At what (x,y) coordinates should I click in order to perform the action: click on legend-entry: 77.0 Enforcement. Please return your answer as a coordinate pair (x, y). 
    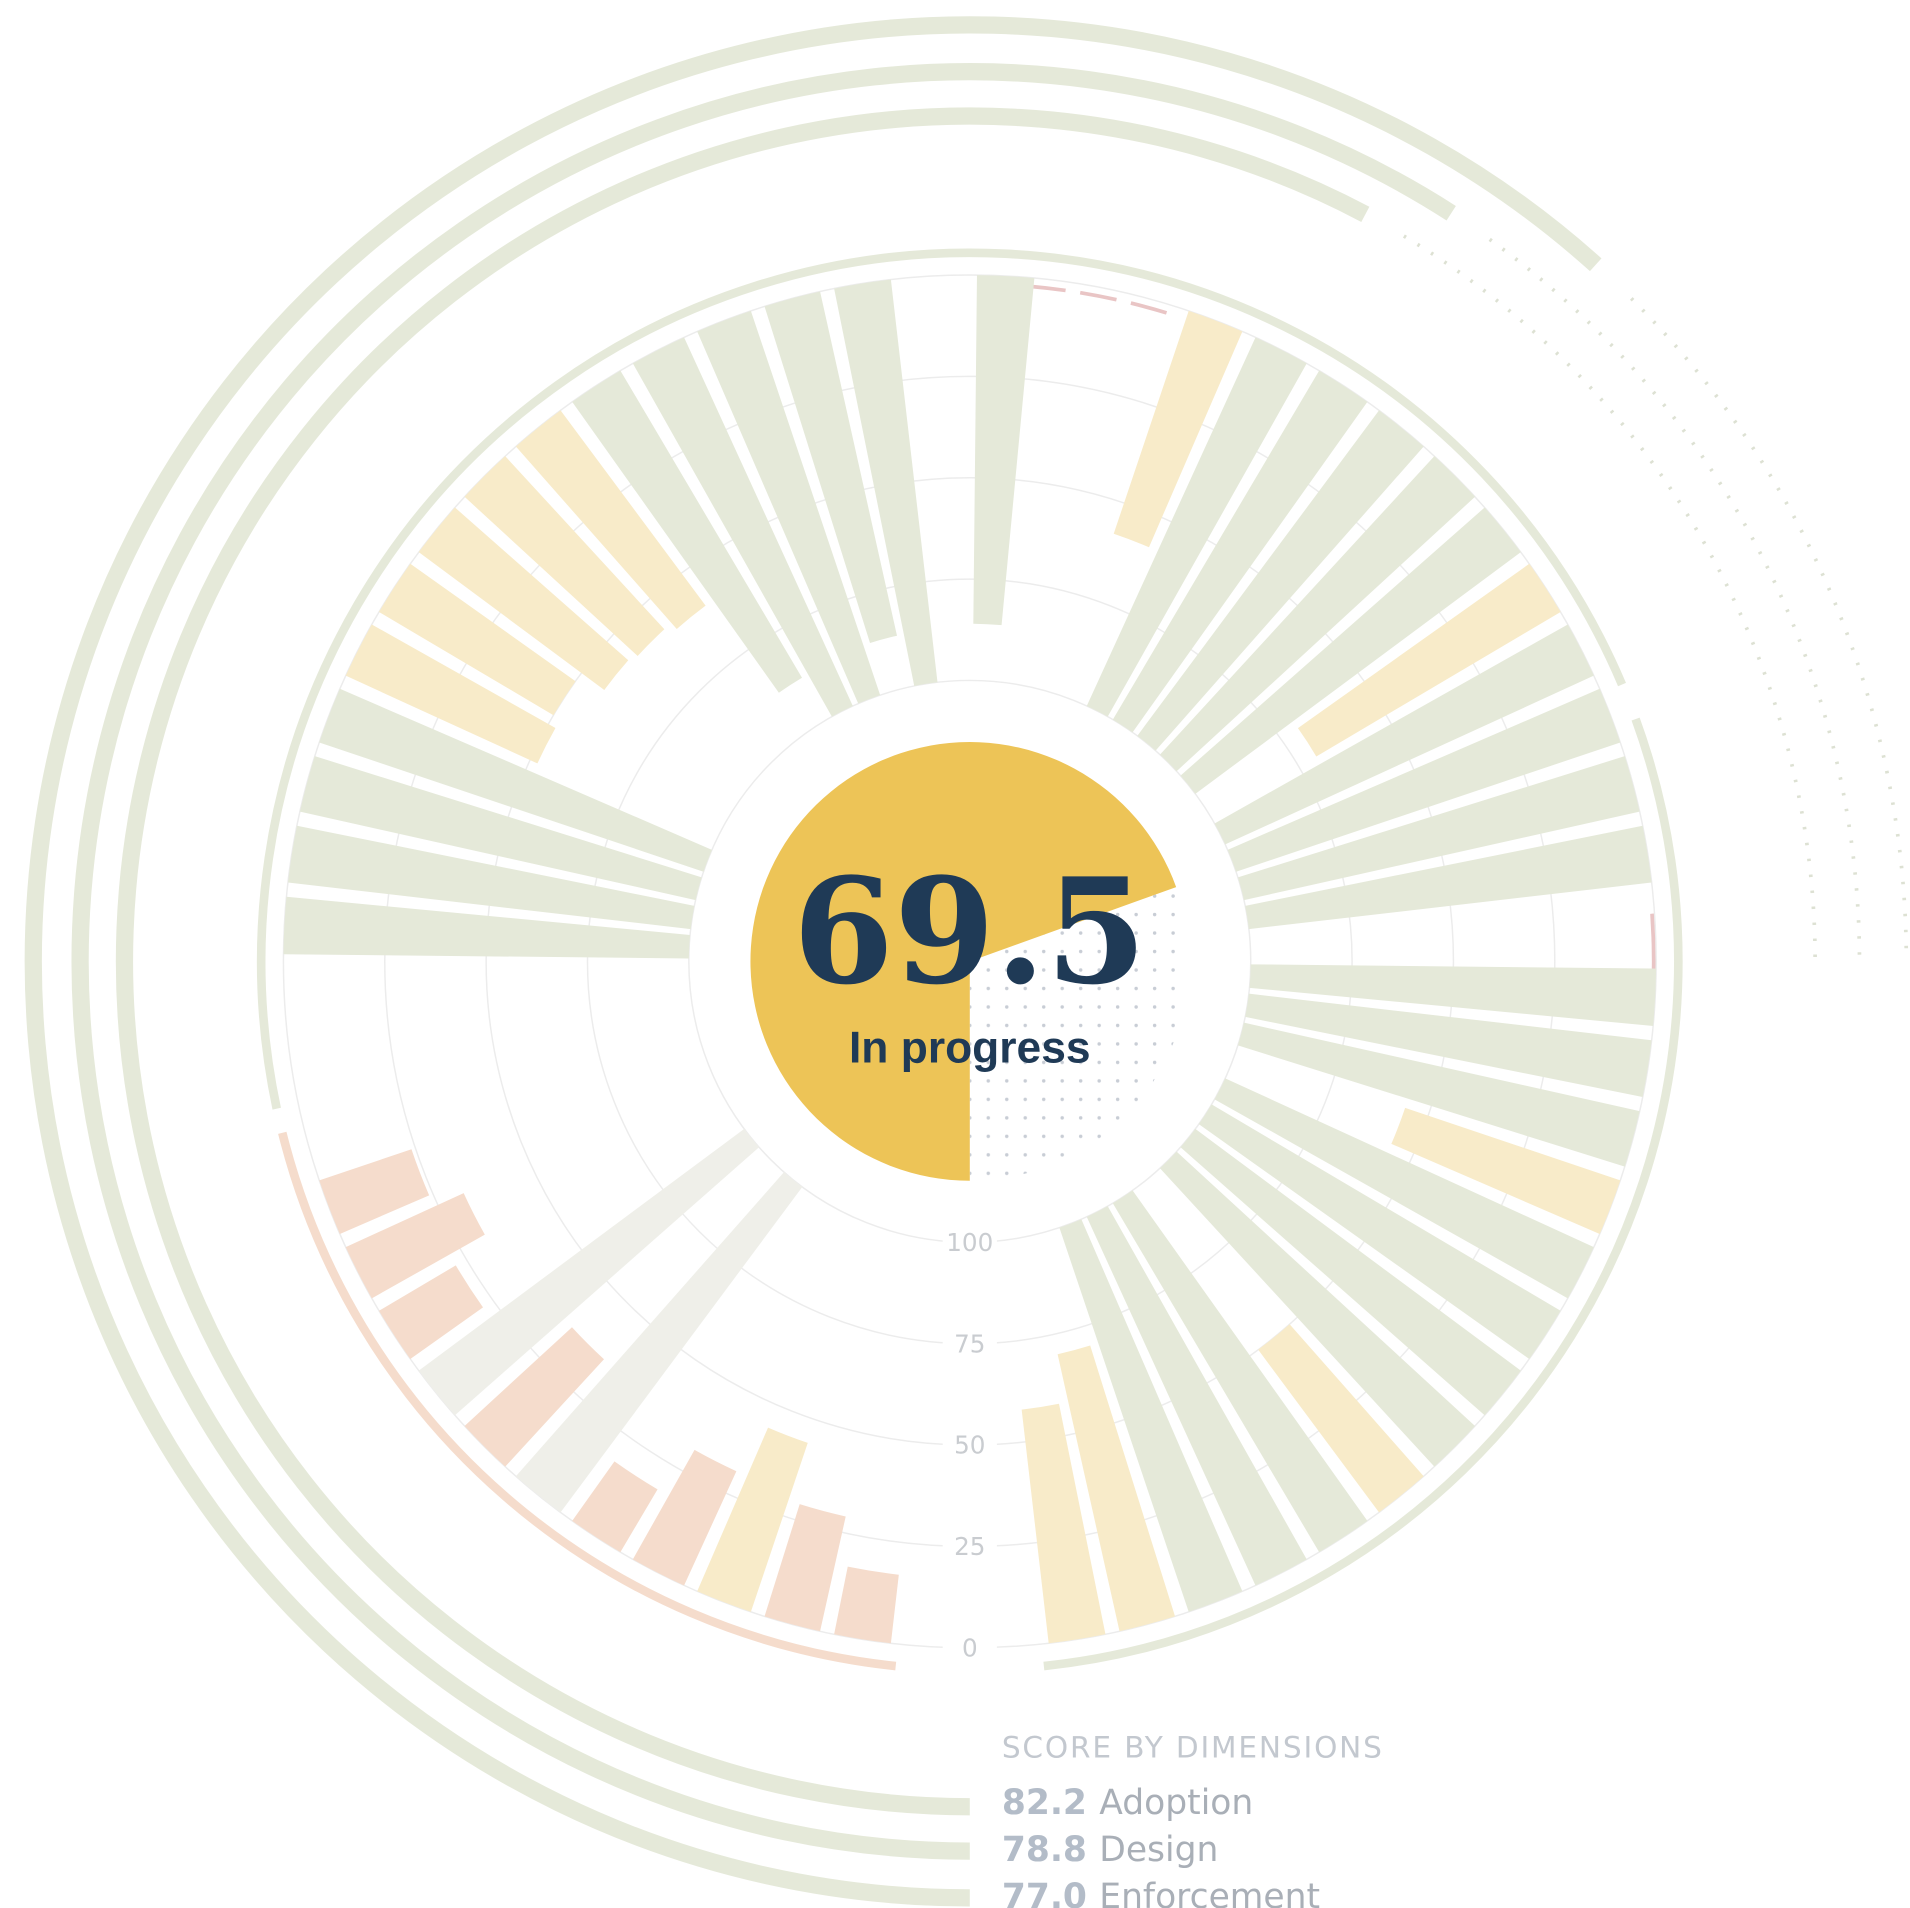
    Looking at the image, I should click on (1161, 1892).